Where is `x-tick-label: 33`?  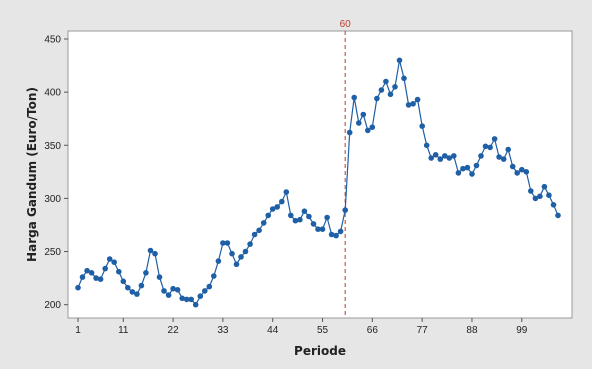
x-tick-label: 33 is located at coordinates (223, 330).